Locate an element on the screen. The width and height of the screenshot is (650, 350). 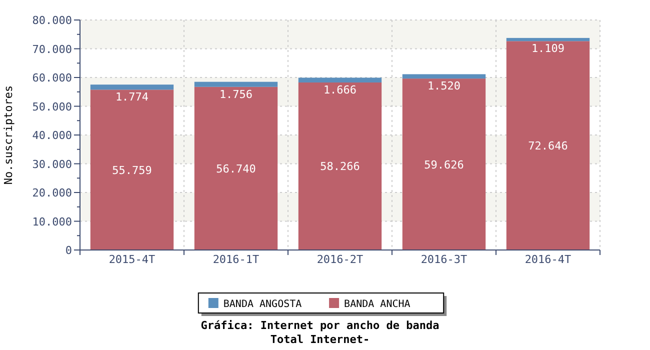
data-label: 59.626 is located at coordinates (444, 165).